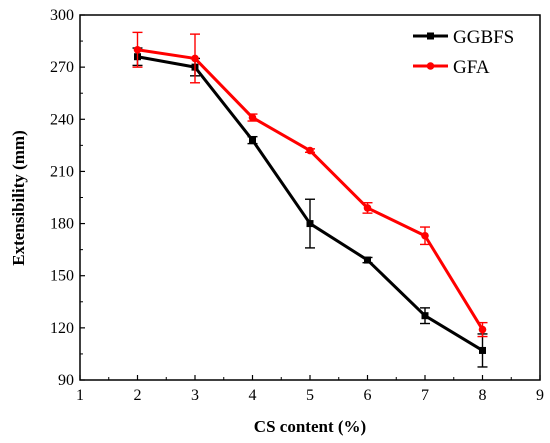 The image size is (550, 443). What do you see at coordinates (425, 395) in the screenshot?
I see `x-tick-label: 7` at bounding box center [425, 395].